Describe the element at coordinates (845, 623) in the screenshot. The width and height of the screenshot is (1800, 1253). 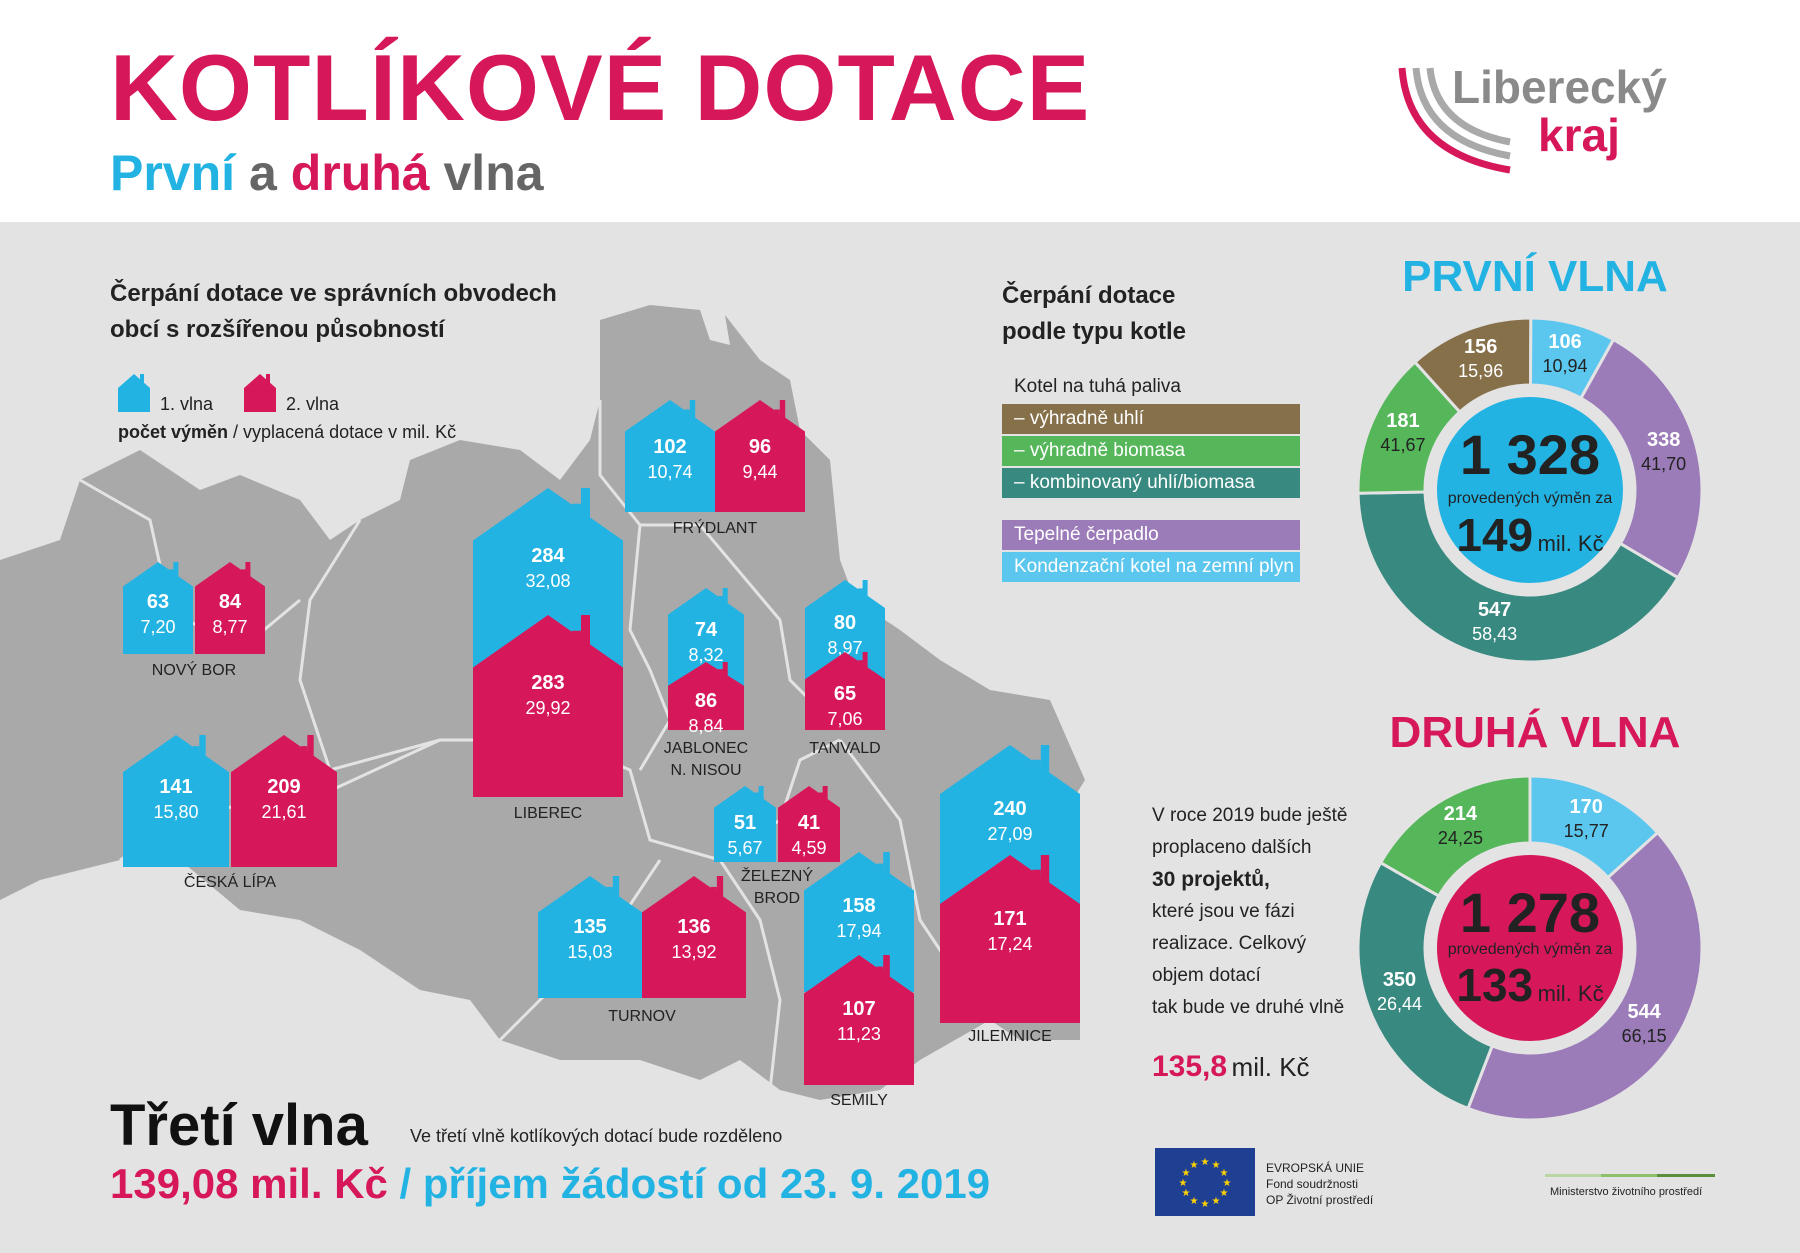
I see `district-count: 80` at that location.